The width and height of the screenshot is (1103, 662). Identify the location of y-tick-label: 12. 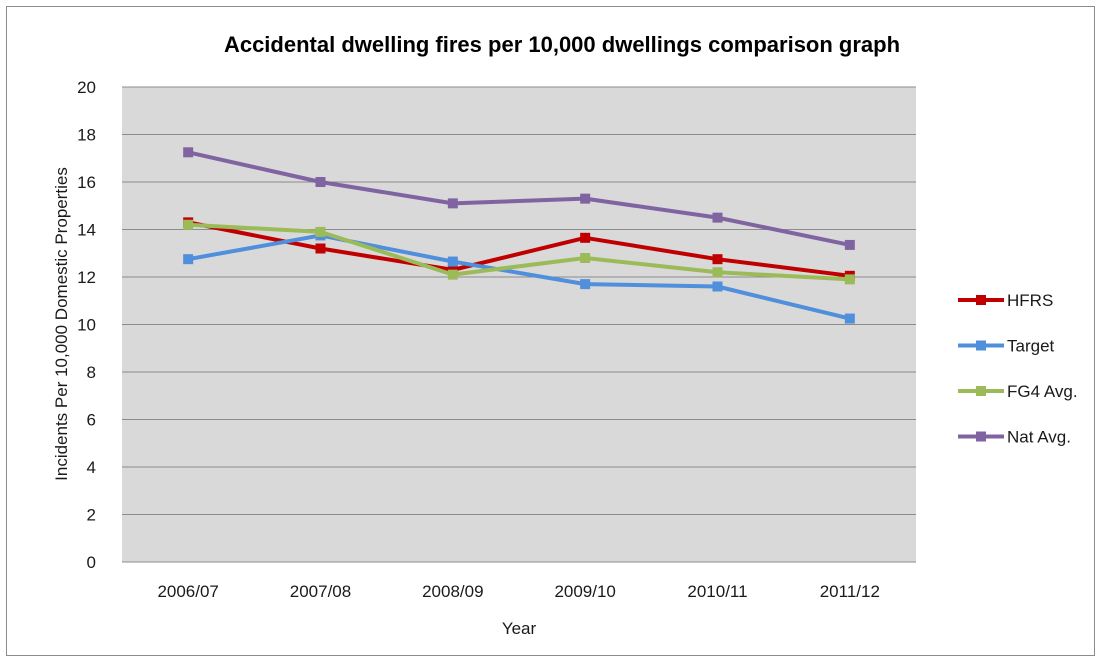
(86, 277).